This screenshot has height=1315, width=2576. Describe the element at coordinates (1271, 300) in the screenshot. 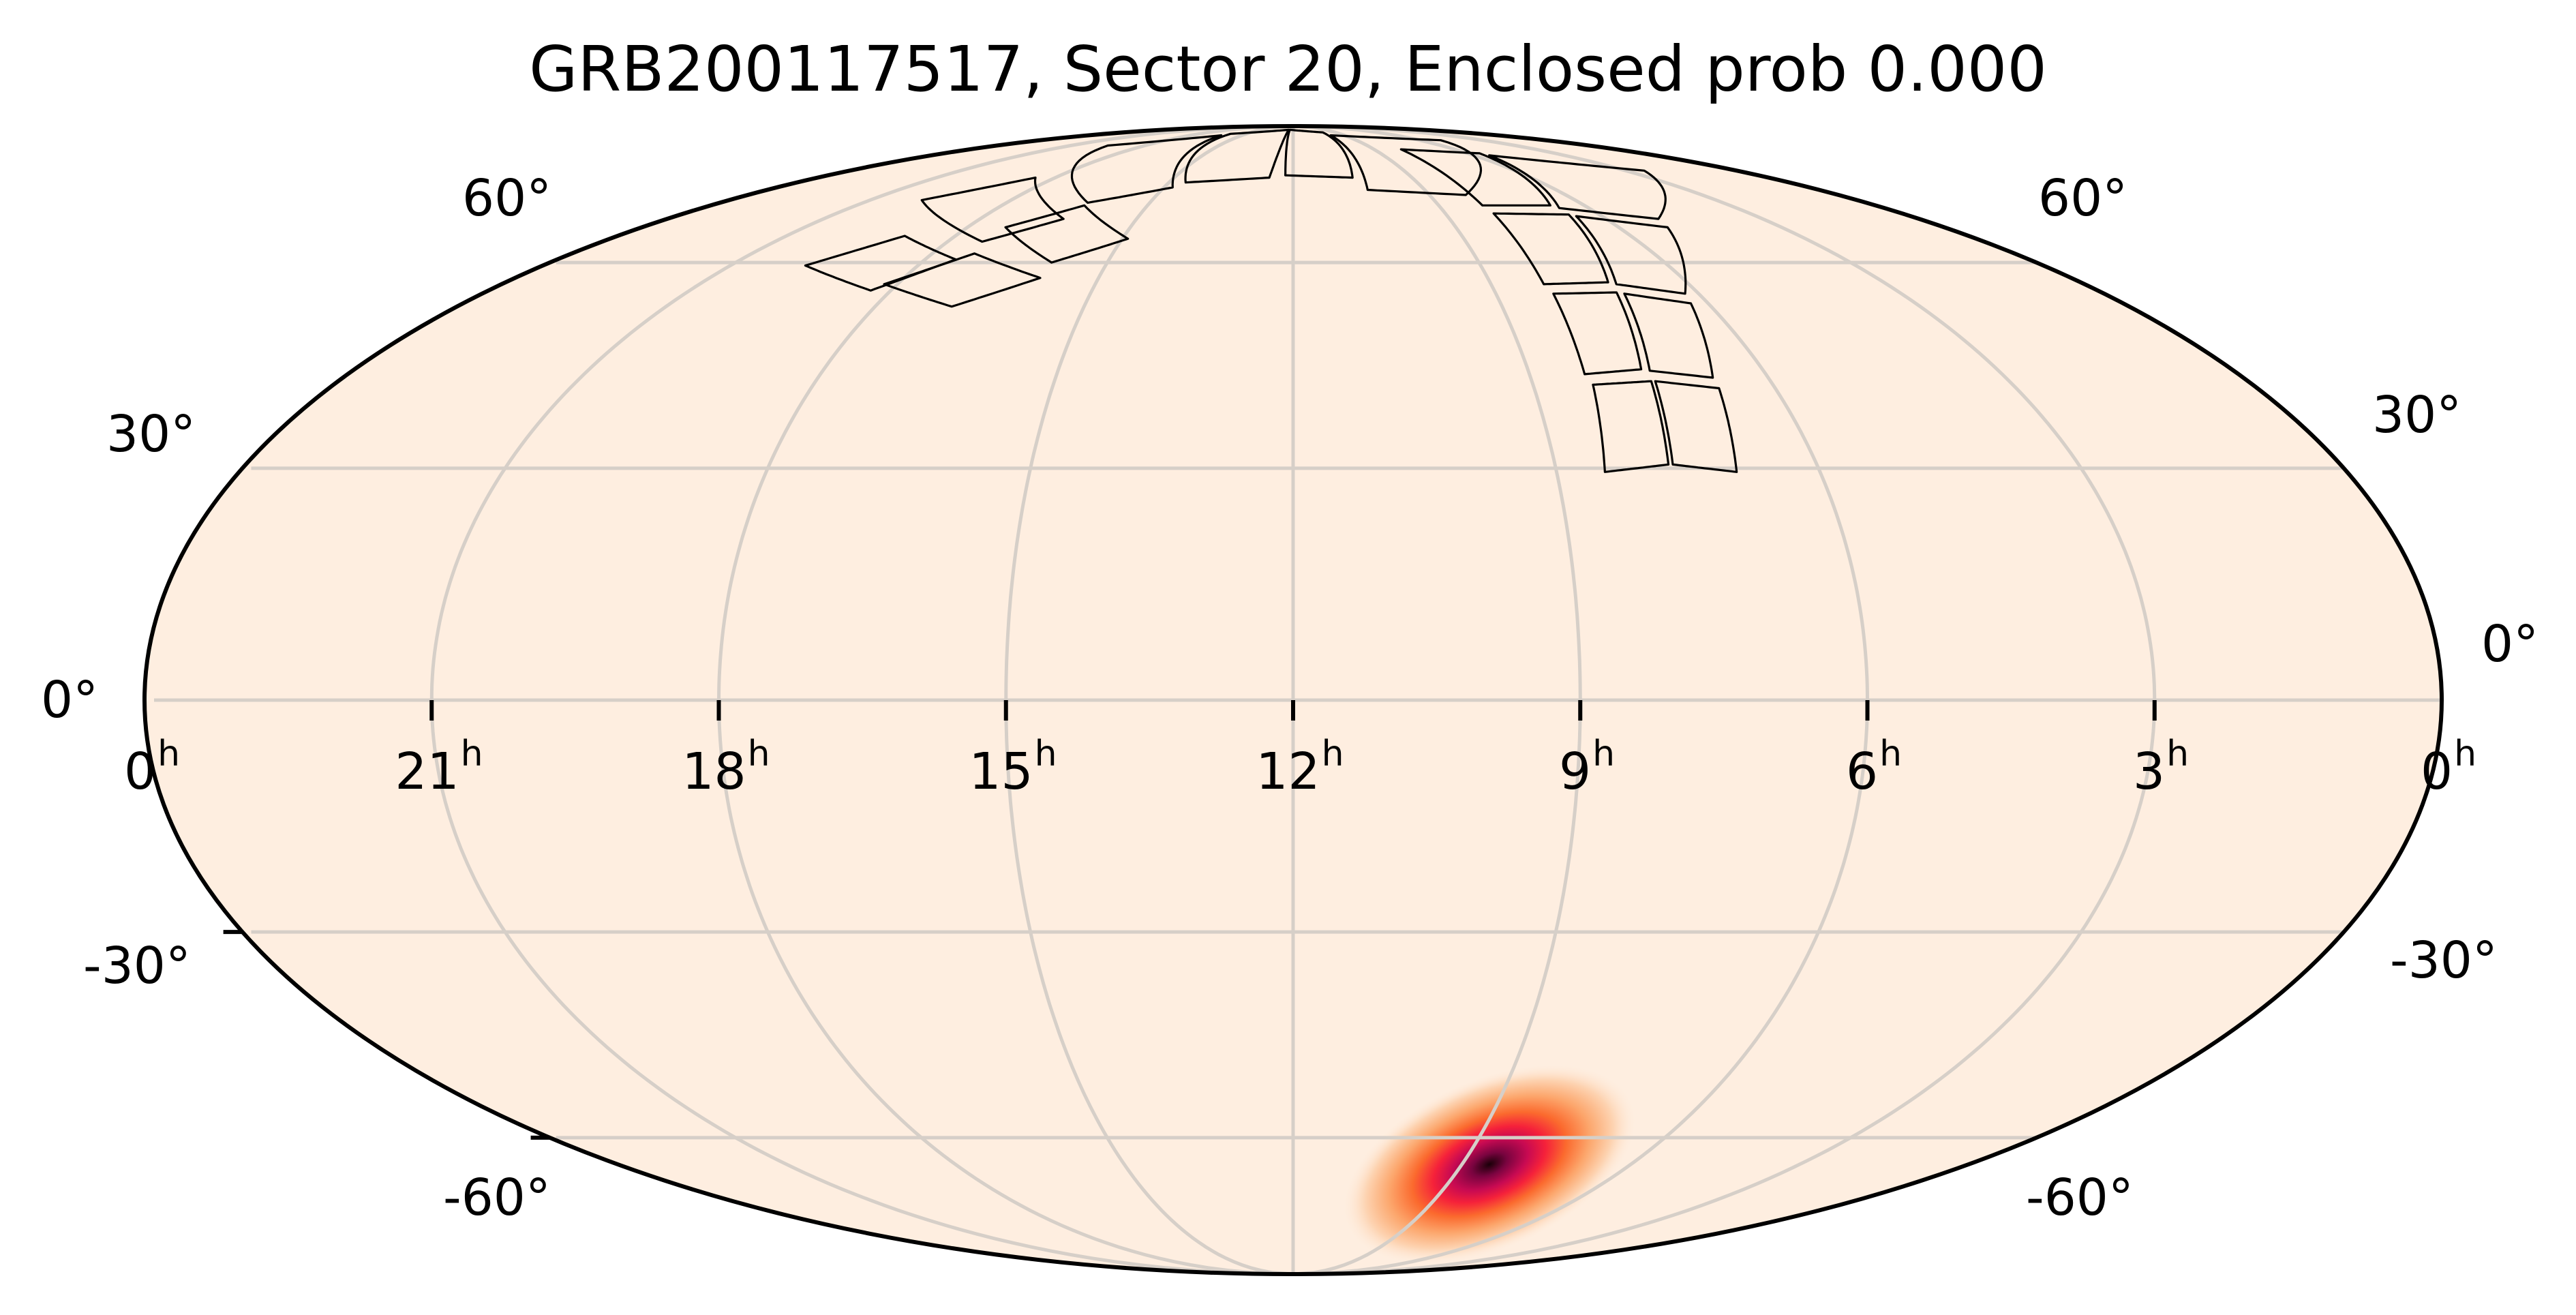

I see `tess-ccd-footprints` at that location.